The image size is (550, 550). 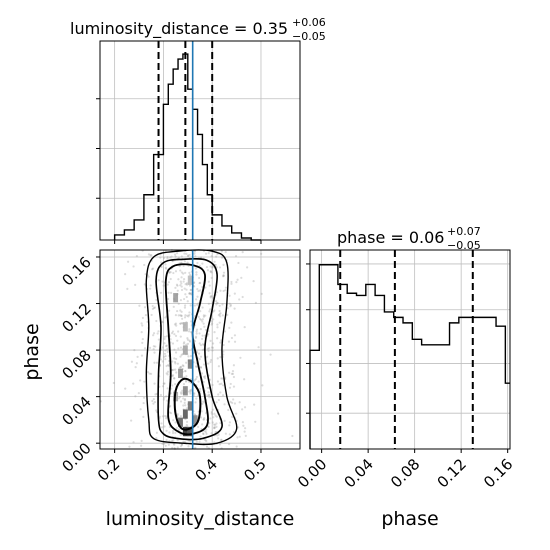 What do you see at coordinates (390, 237) in the screenshot?
I see `hist2-title: phase = 0.06` at bounding box center [390, 237].